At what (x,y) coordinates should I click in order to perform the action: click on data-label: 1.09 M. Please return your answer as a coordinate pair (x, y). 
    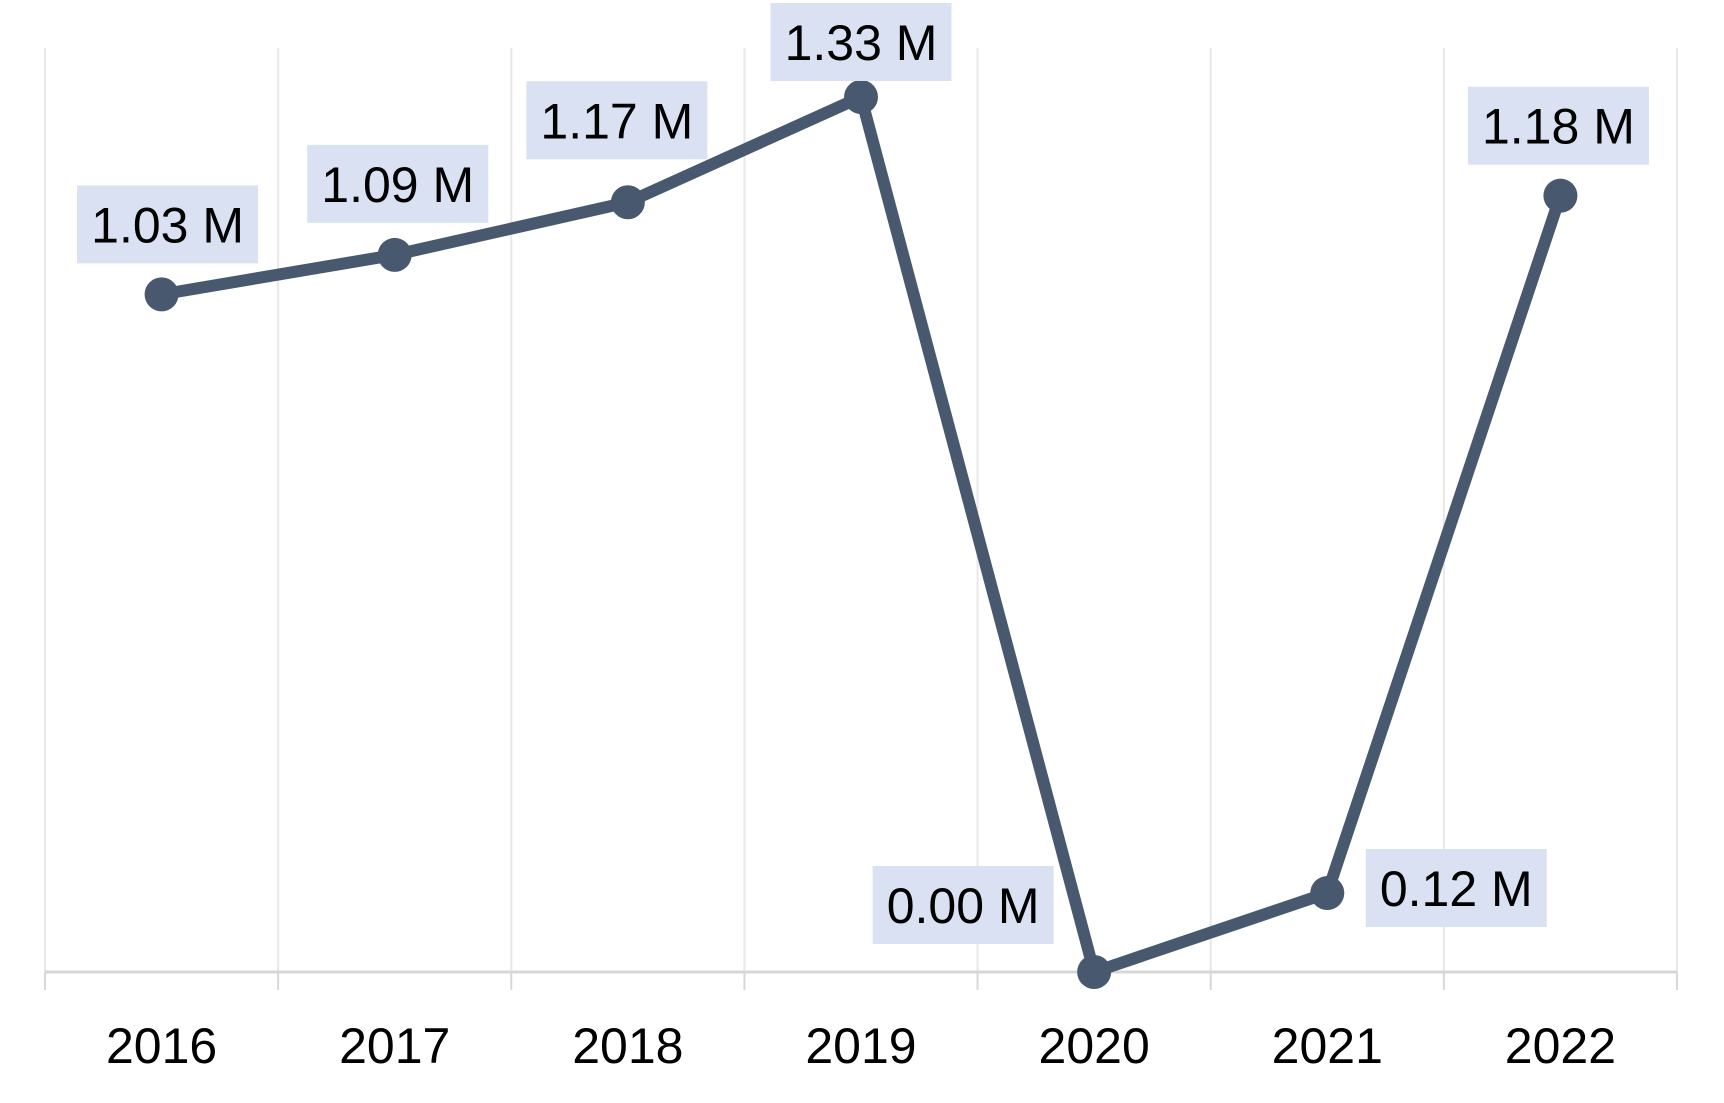
    Looking at the image, I should click on (397, 185).